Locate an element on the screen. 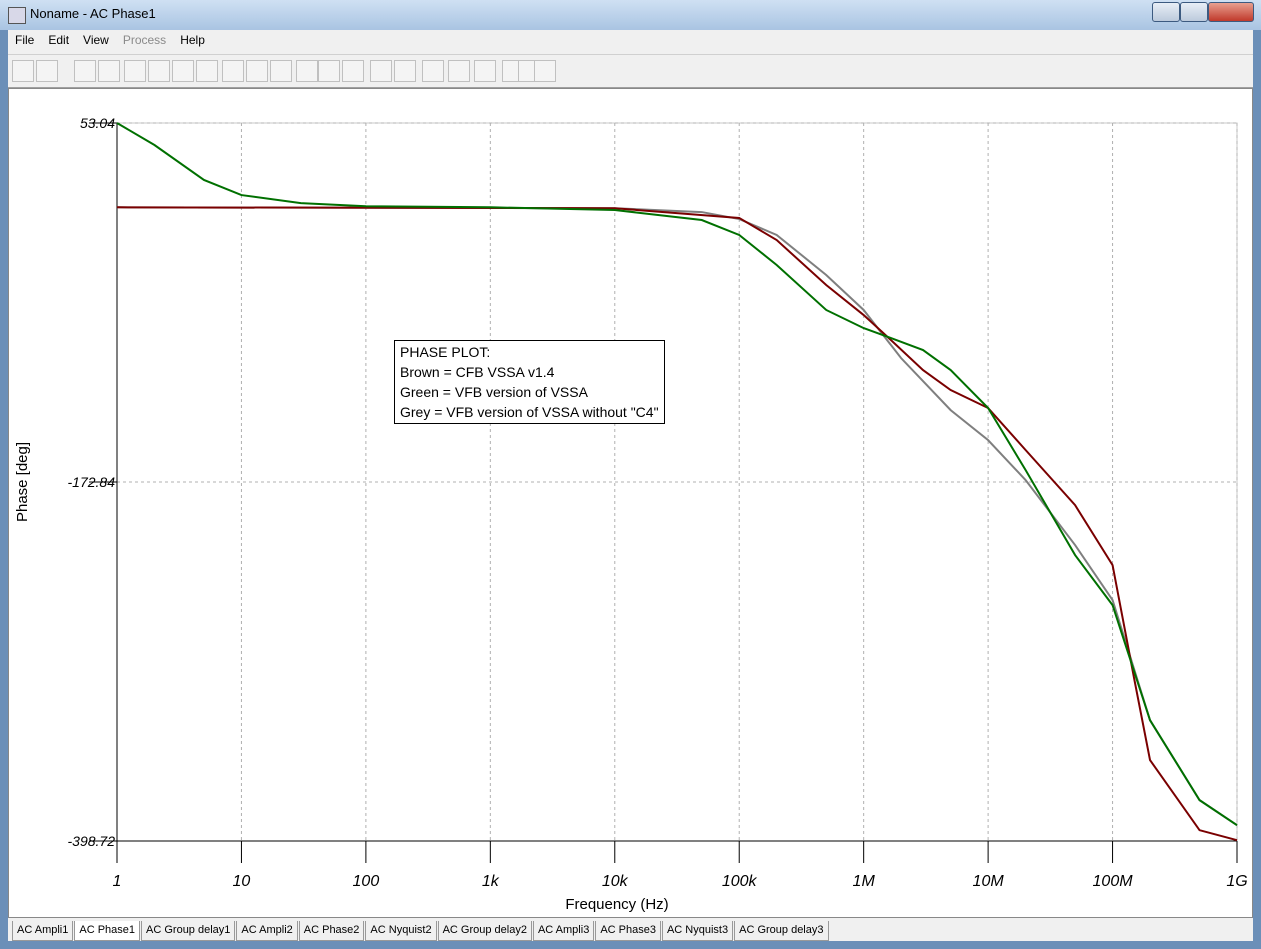 The width and height of the screenshot is (1261, 949). app-icon is located at coordinates (17, 15).